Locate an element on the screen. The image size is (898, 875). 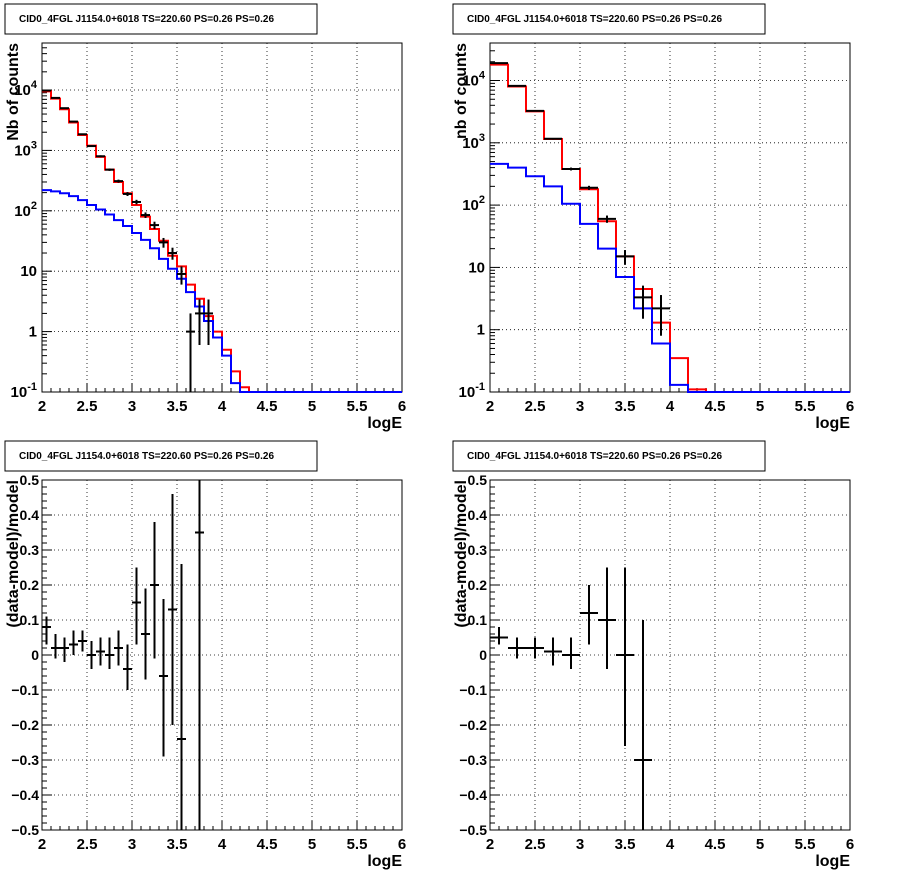
y-tick-label: −0.2 is located at coordinates (25, 725).